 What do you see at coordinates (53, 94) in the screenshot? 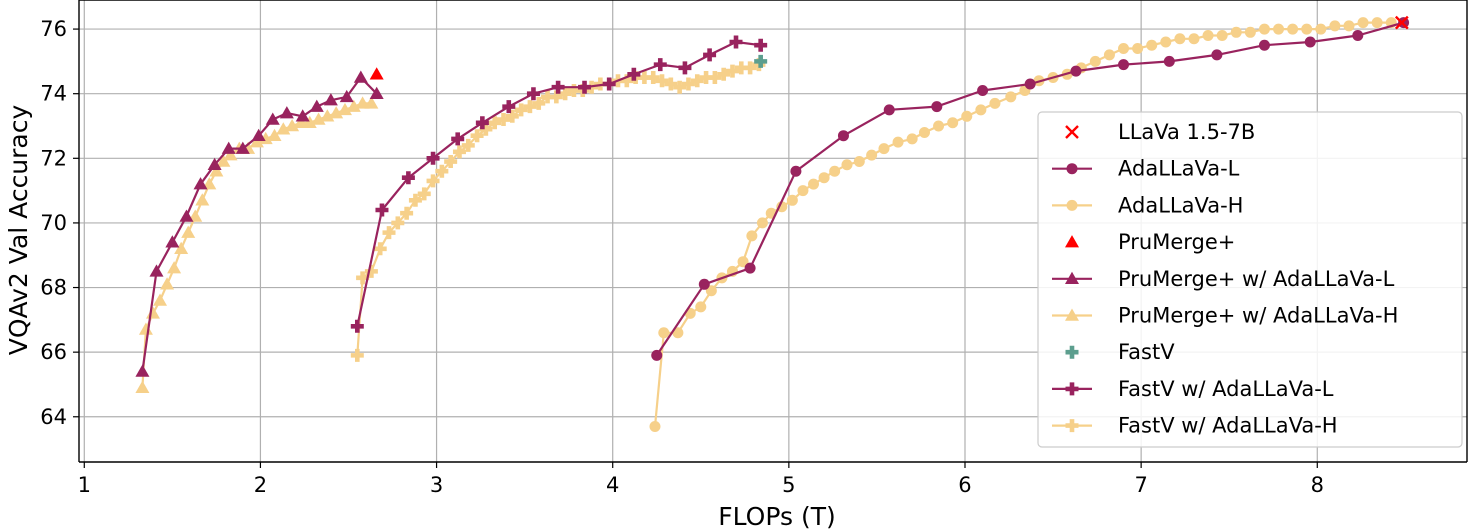
I see `y-tick-label: 74` at bounding box center [53, 94].